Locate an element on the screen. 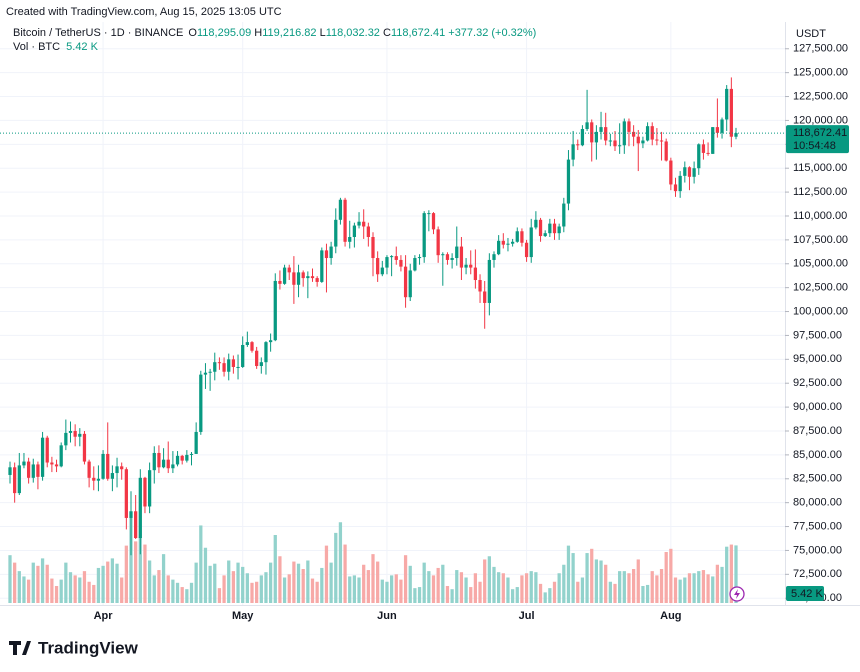 The image size is (860, 672). change: +377.32 (+0.32%) is located at coordinates (492, 33).